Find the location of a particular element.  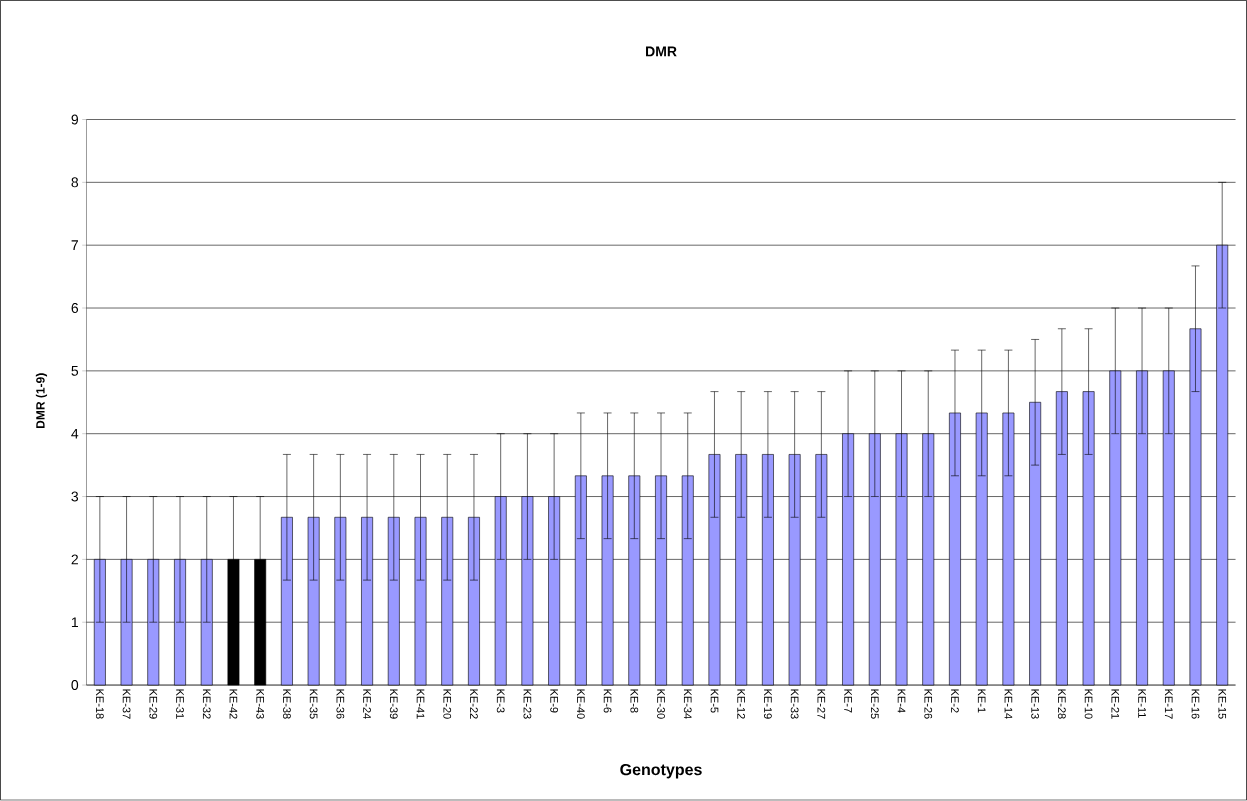

y-tick-label: 7 is located at coordinates (74, 245).